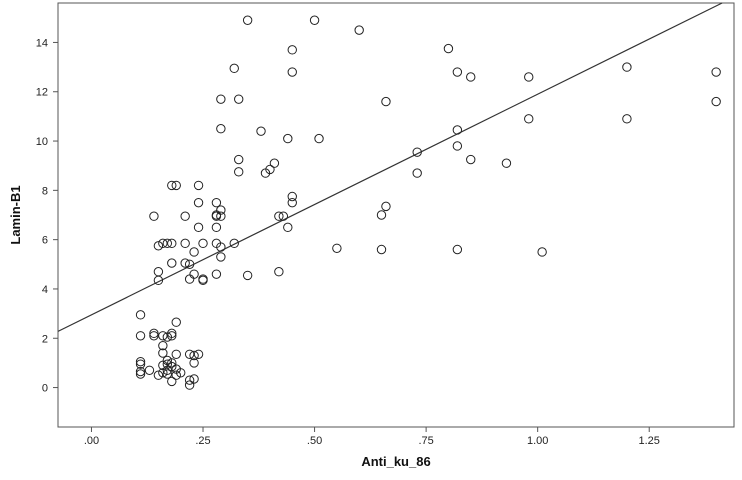 The height and width of the screenshot is (480, 742). I want to click on x-tick-label: .25, so click(202, 441).